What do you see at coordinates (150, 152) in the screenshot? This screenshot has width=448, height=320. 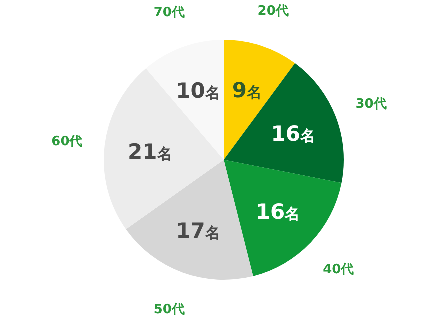 I see `data-label: 21名` at bounding box center [150, 152].